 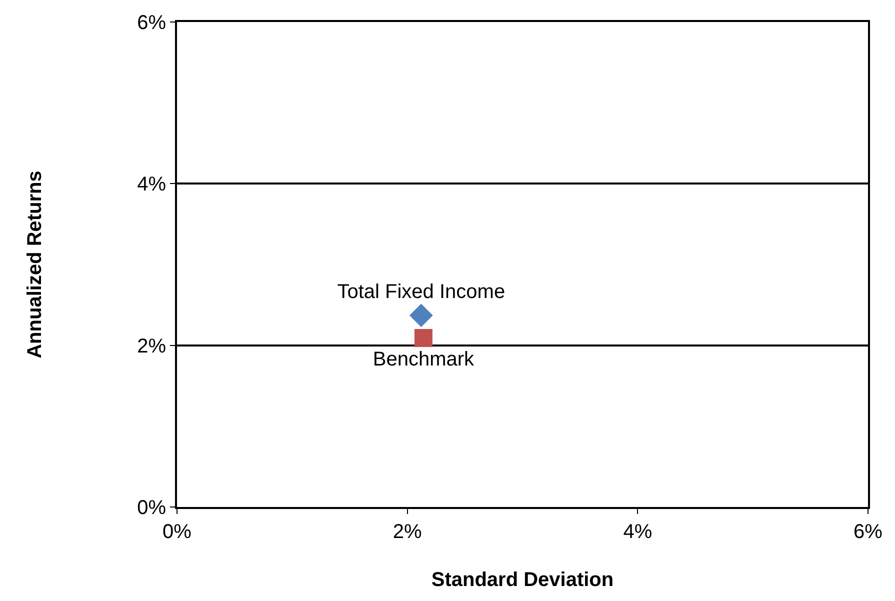 What do you see at coordinates (35, 264) in the screenshot?
I see `y-axis-title: Annualized Returns` at bounding box center [35, 264].